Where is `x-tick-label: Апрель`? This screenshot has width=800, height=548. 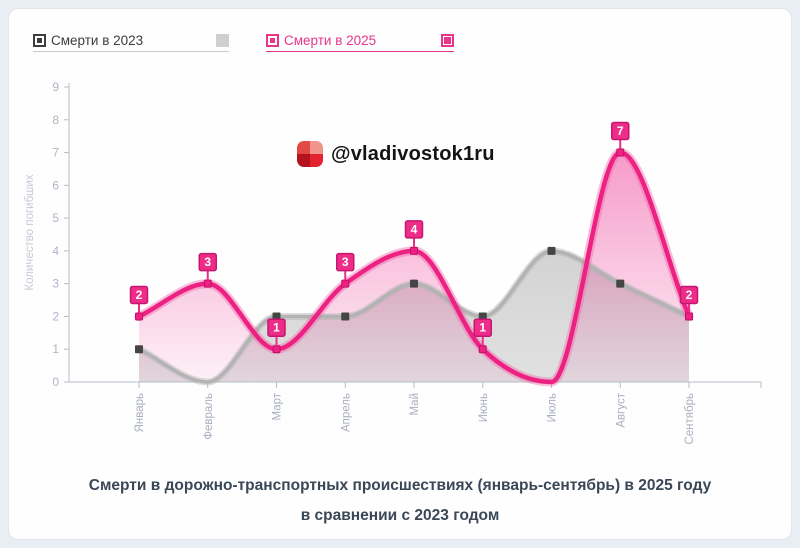
x-tick-label: Апрель is located at coordinates (346, 412).